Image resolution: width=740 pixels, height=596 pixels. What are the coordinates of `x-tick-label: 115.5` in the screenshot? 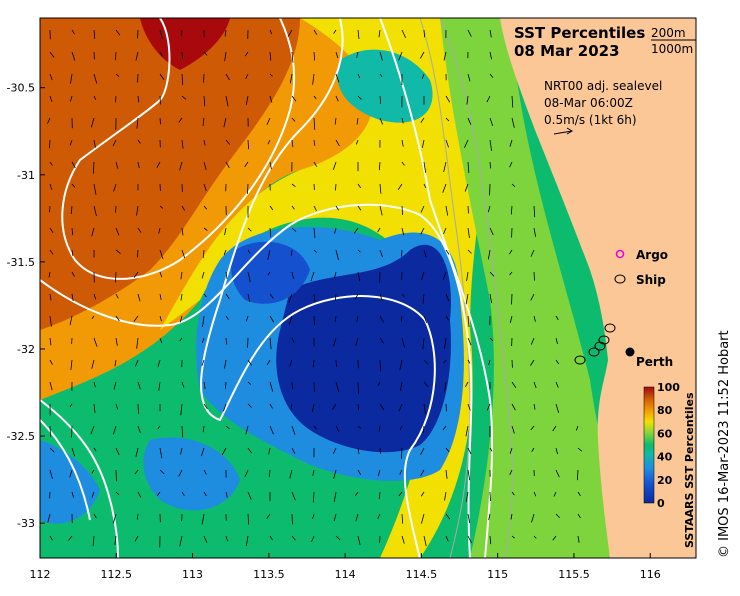 It's located at (574, 574).